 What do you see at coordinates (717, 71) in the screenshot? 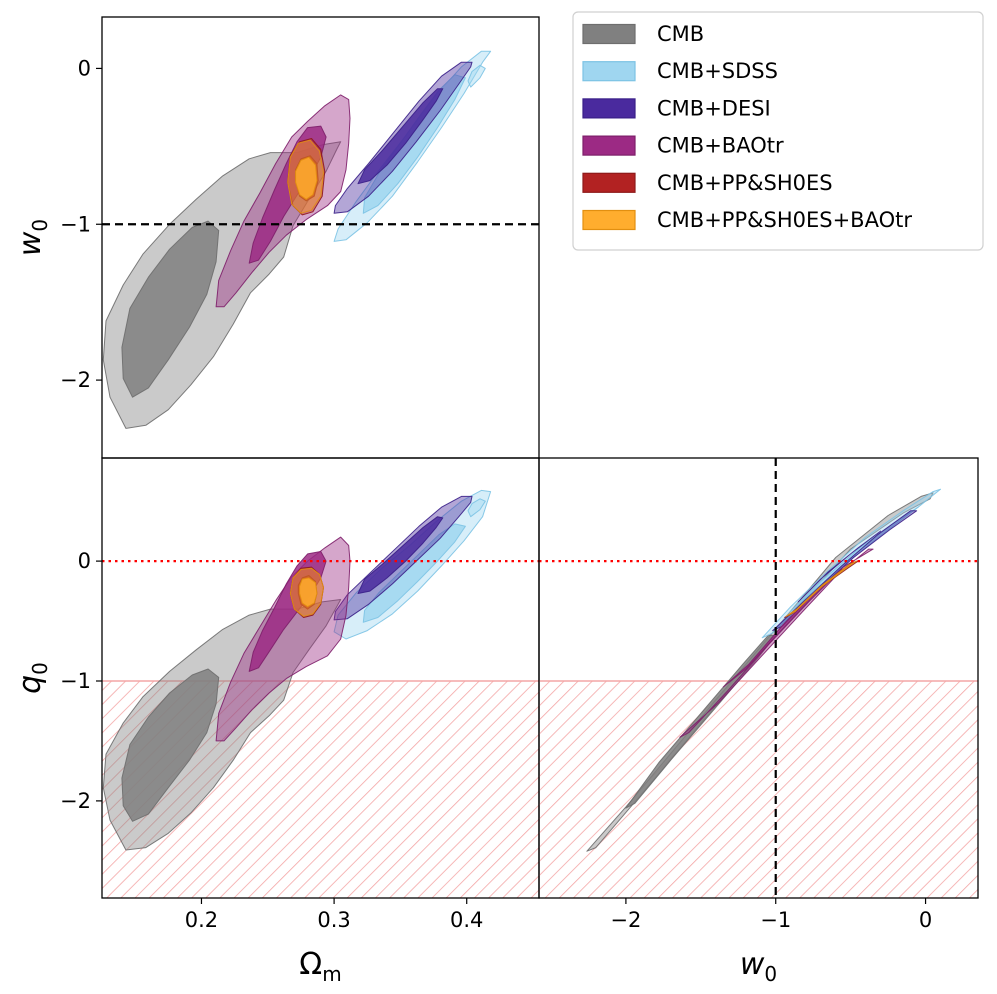
I see `legend-label-cmb-sdss: CMB+SDSS` at bounding box center [717, 71].